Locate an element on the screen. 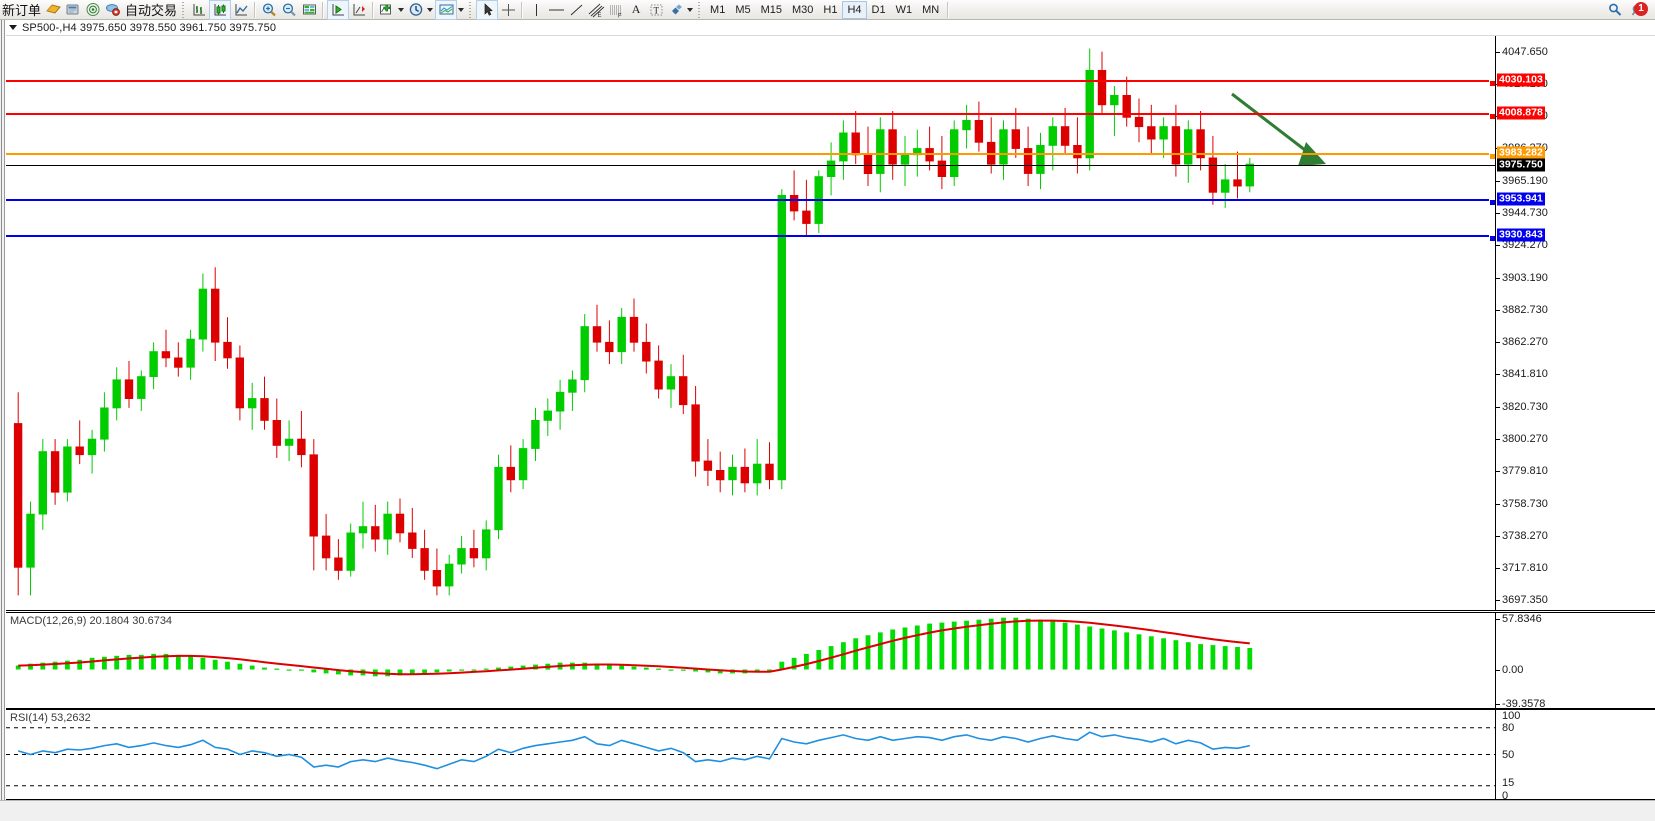 The height and width of the screenshot is (821, 1655). rsi-pane: RSI(14) 53,2632 100 80 50 15 0 is located at coordinates (830, 755).